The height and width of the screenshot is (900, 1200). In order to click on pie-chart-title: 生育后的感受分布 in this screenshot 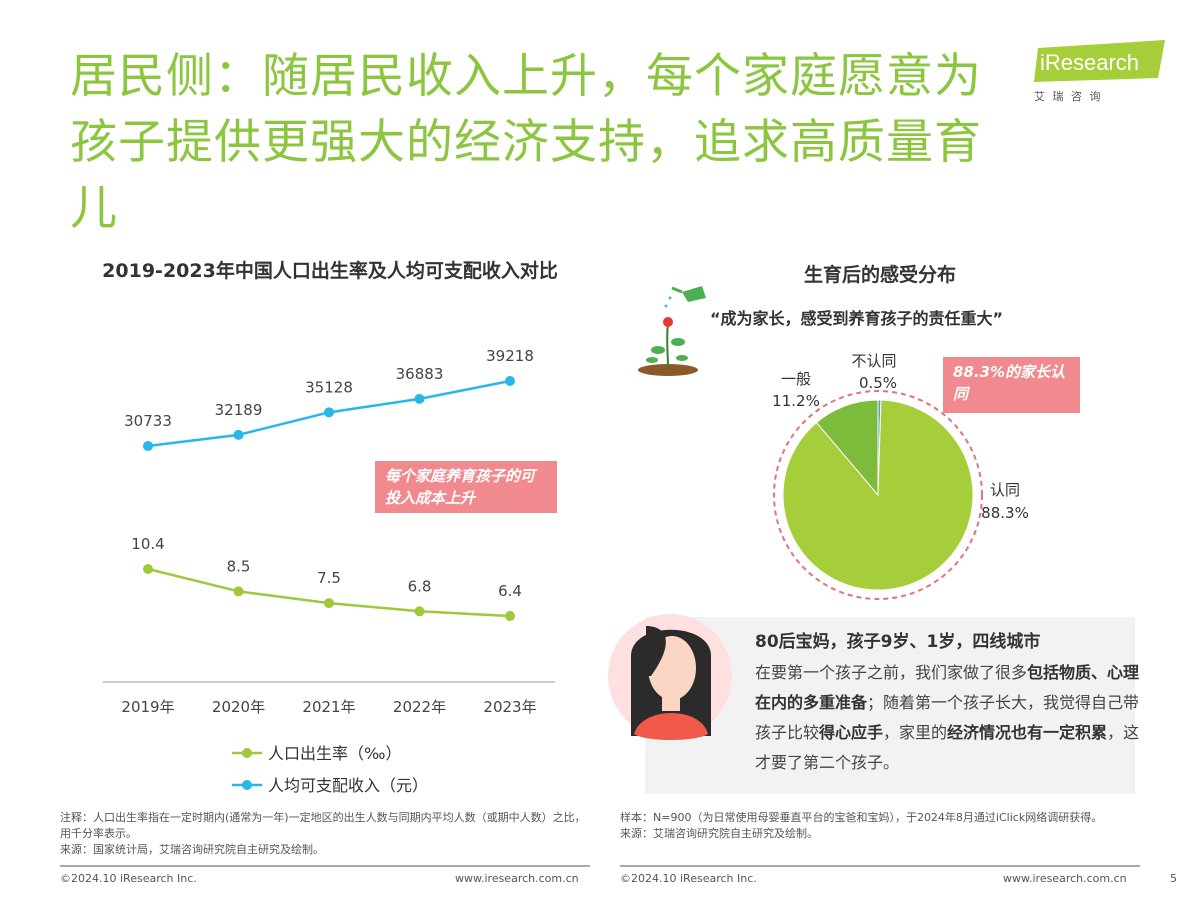, I will do `click(879, 275)`.